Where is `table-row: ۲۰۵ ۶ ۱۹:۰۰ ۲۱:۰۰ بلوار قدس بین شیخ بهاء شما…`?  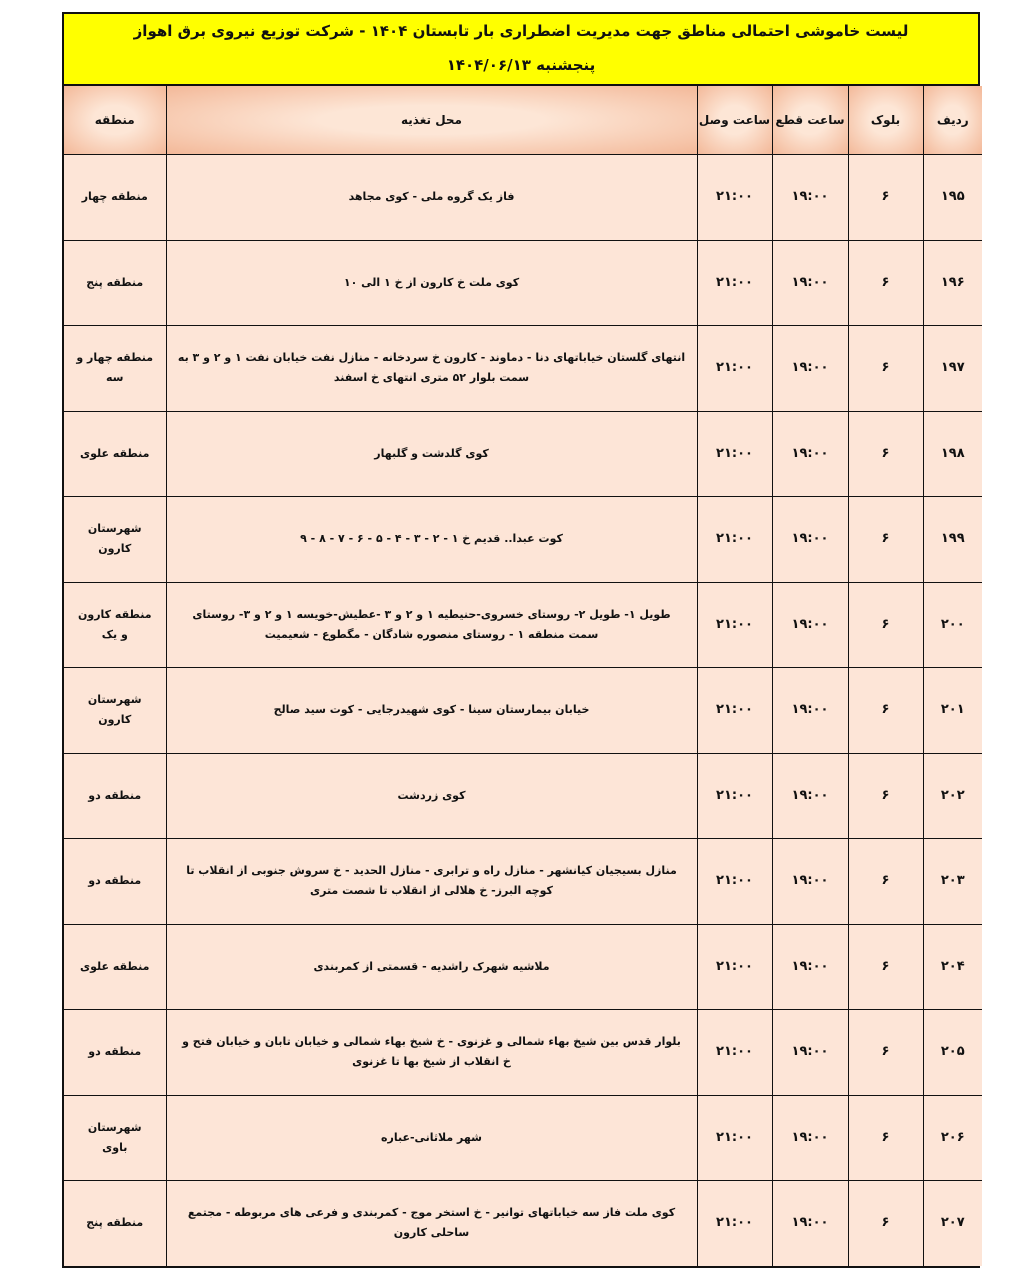 table-row: ۲۰۵ ۶ ۱۹:۰۰ ۲۱:۰۰ بلوار قدس بین شیخ بهاء شما… is located at coordinates (523, 1052).